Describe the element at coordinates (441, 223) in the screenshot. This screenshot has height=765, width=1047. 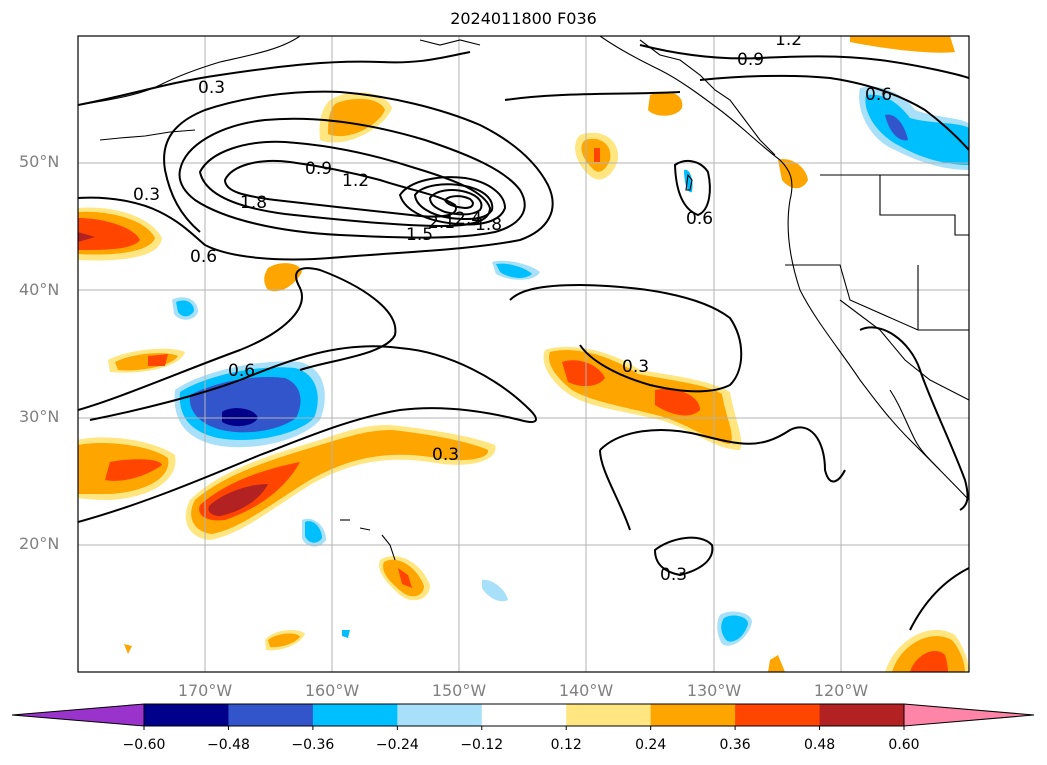
I see `contour-label: 2.1` at that location.